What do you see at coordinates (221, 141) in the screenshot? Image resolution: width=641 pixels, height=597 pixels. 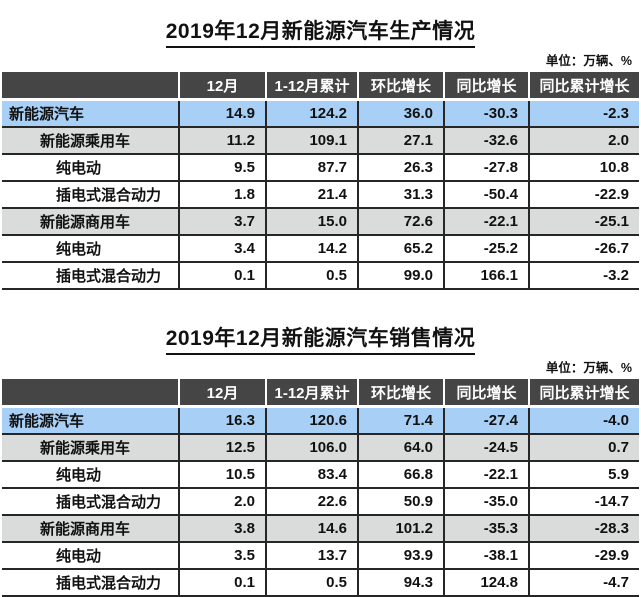 I see `value-cell: 11.2` at bounding box center [221, 141].